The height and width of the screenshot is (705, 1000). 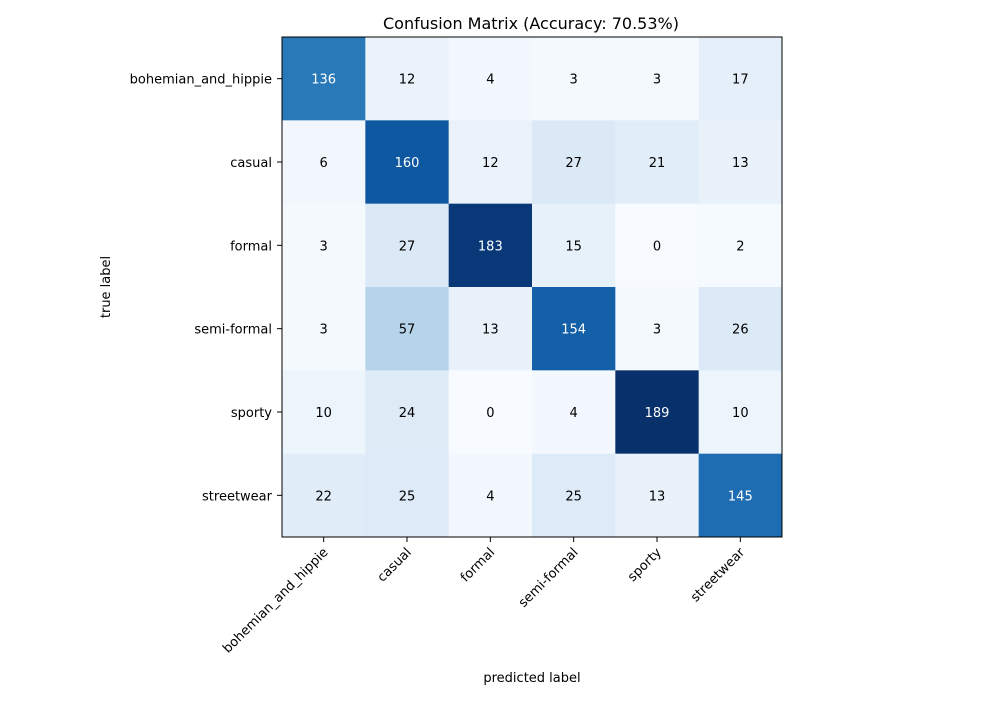 I want to click on x-tick-label: bohemian_and_hippie, so click(x=275, y=600).